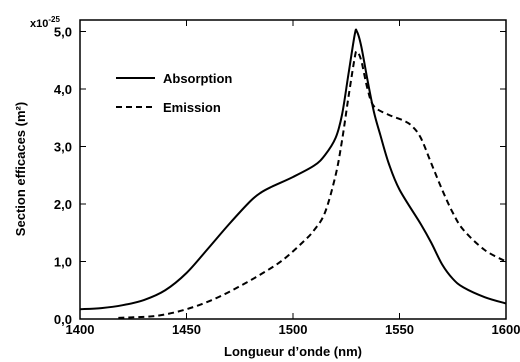 The image size is (520, 362). What do you see at coordinates (20, 169) in the screenshot?
I see `y-axis-title: Section efficaces (m²)` at bounding box center [20, 169].